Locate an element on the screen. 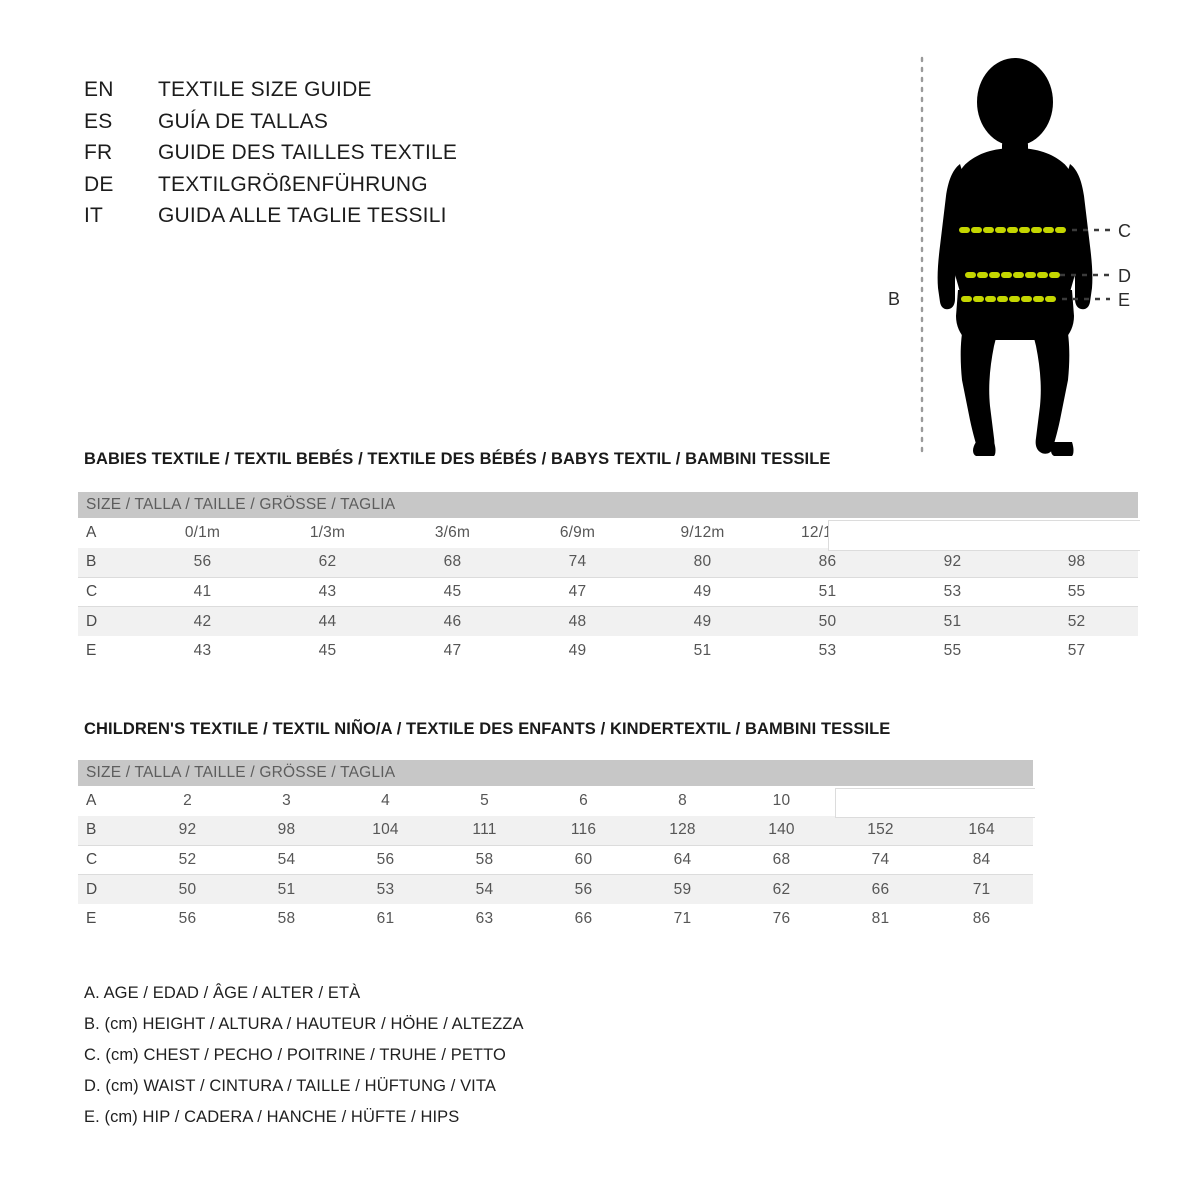  cell: 57 is located at coordinates (1076, 650).